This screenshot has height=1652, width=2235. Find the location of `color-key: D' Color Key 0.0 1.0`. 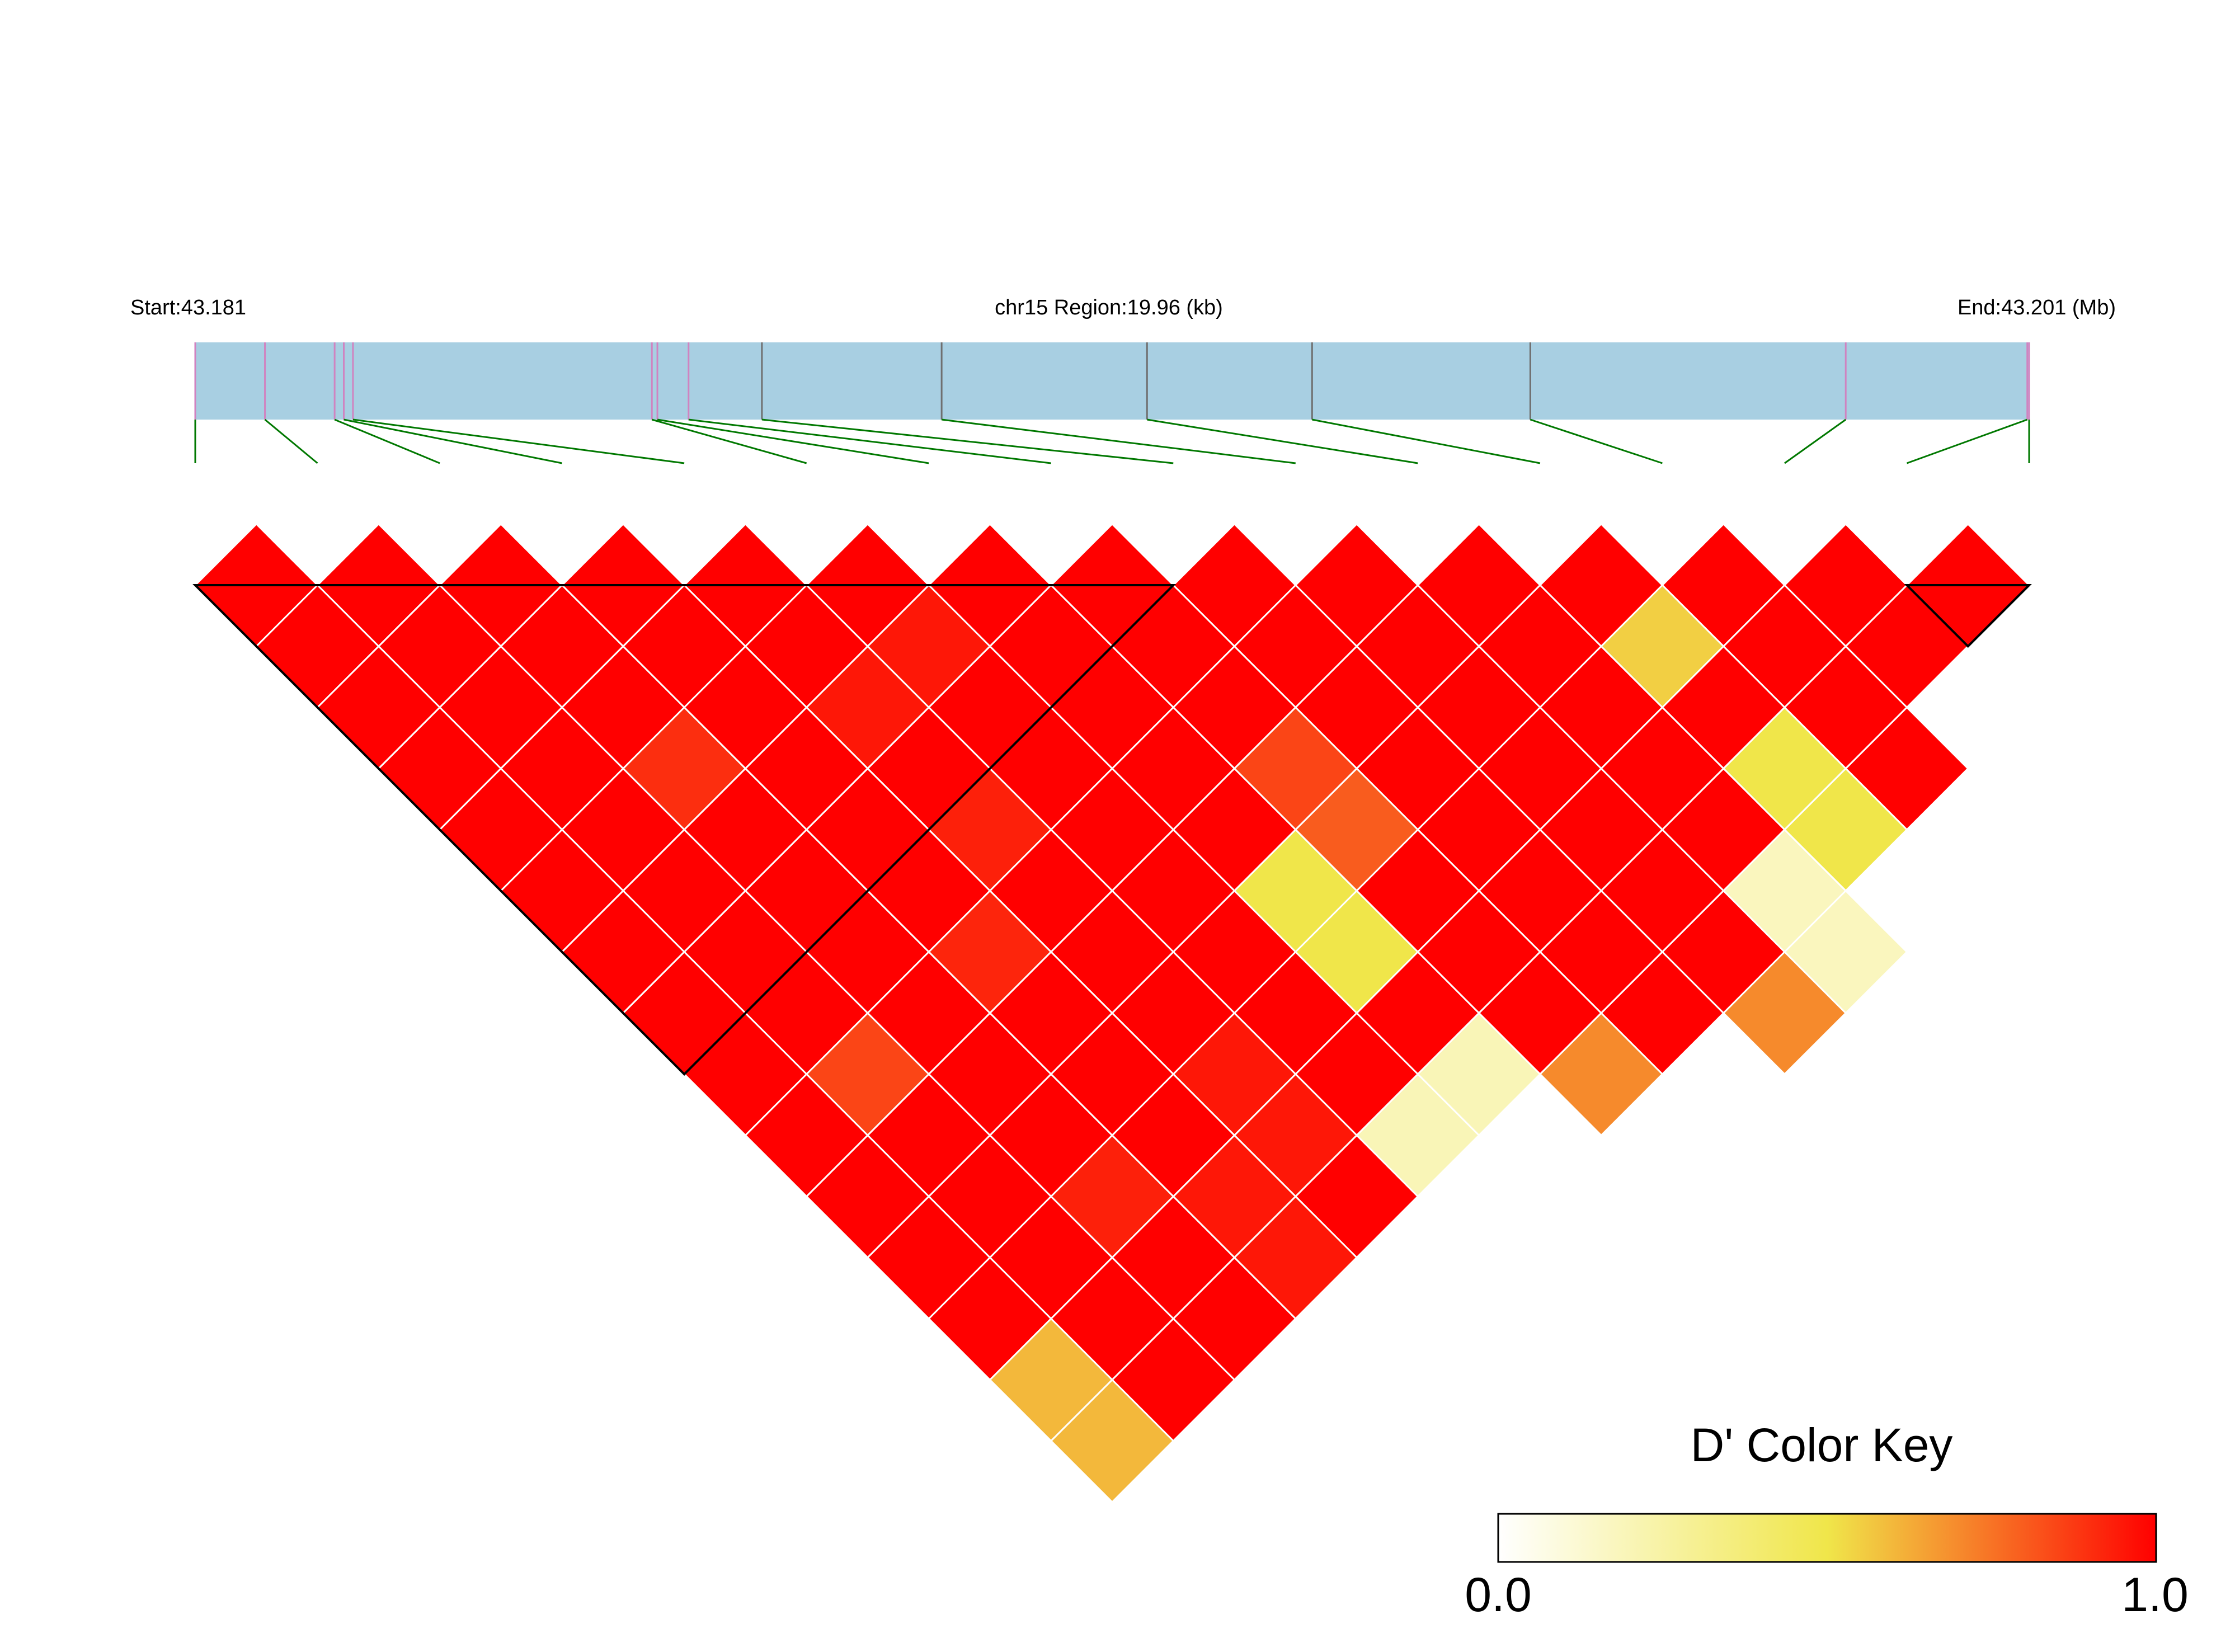

color-key: D' Color Key 0.0 1.0 is located at coordinates (1827, 1521).